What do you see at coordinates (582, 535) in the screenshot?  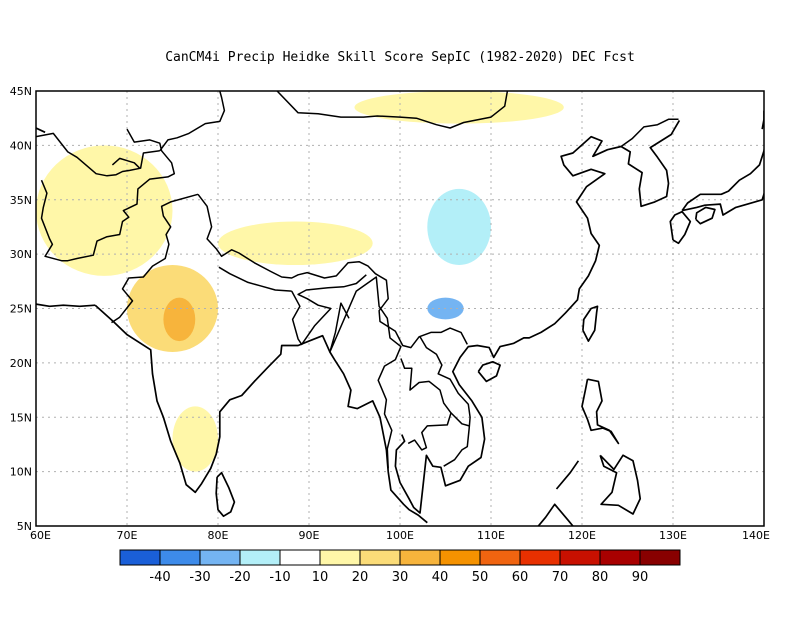 I see `lon-tick-label: 120E` at bounding box center [582, 535].